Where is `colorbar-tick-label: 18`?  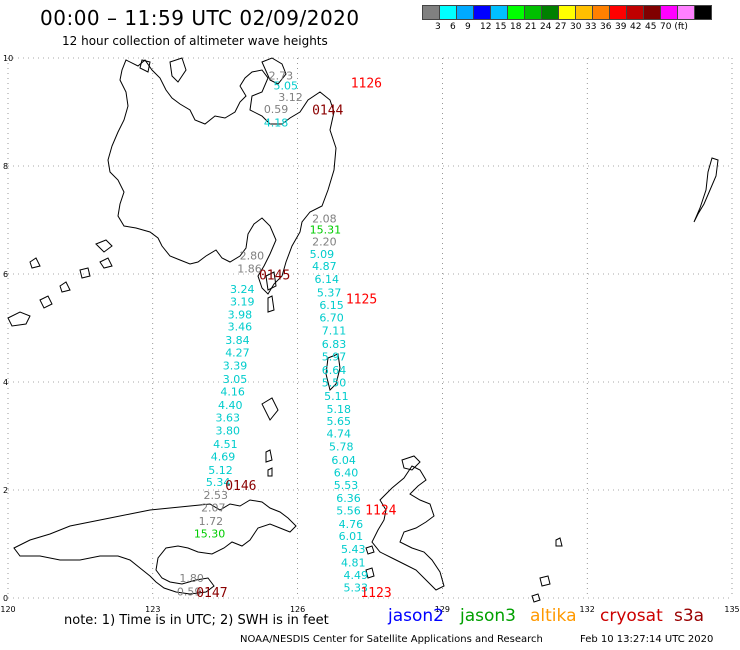
colorbar-tick-label: 18 is located at coordinates (516, 27).